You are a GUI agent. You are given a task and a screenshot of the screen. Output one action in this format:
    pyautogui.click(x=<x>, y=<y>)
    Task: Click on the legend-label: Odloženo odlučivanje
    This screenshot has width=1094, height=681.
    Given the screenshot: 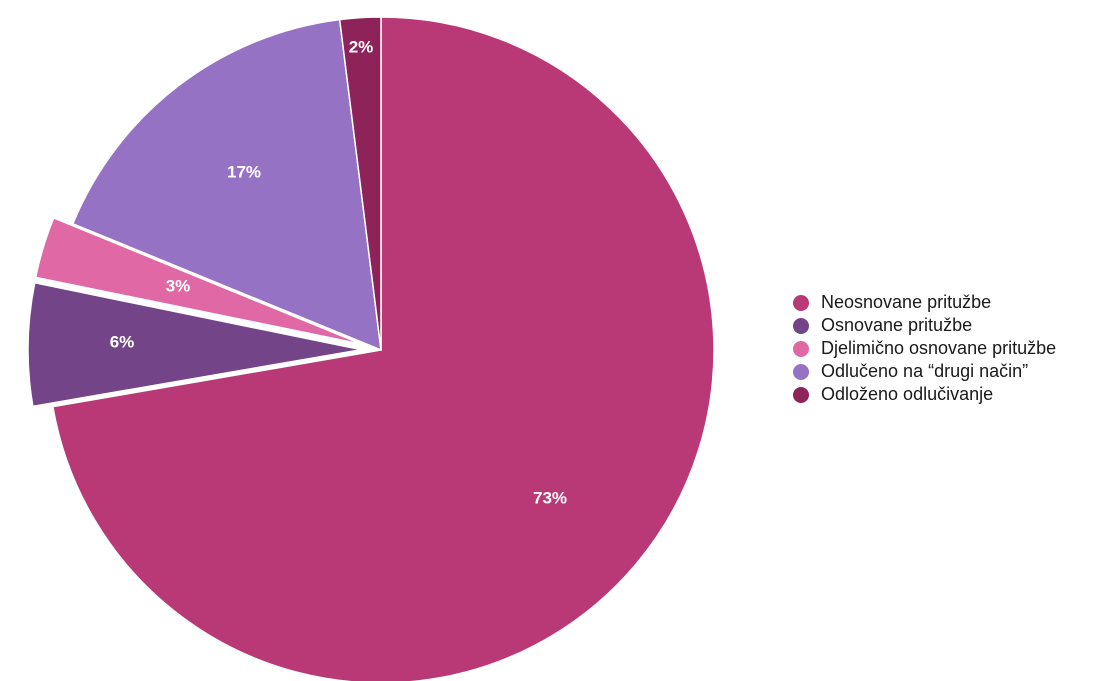 What is the action you would take?
    pyautogui.click(x=907, y=394)
    